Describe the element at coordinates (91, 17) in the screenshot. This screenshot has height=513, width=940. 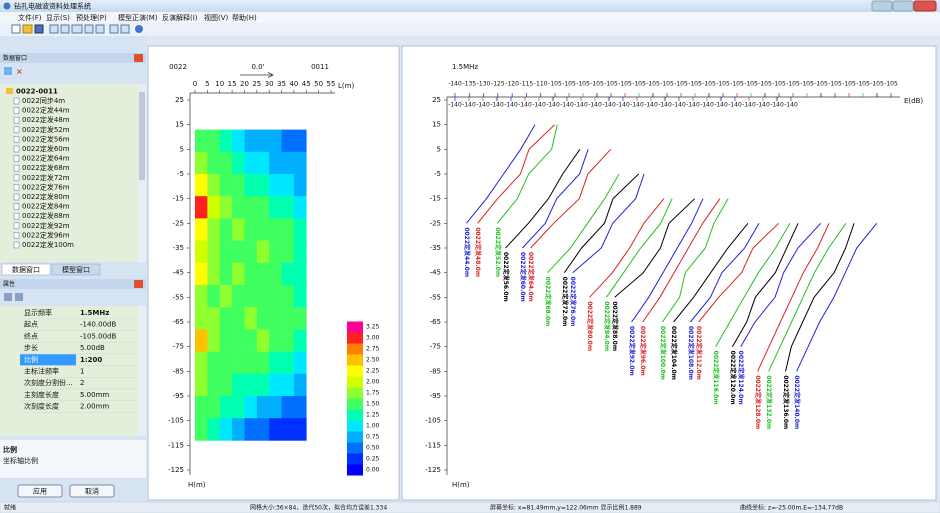
I see `menu-item: 预处理(P)` at that location.